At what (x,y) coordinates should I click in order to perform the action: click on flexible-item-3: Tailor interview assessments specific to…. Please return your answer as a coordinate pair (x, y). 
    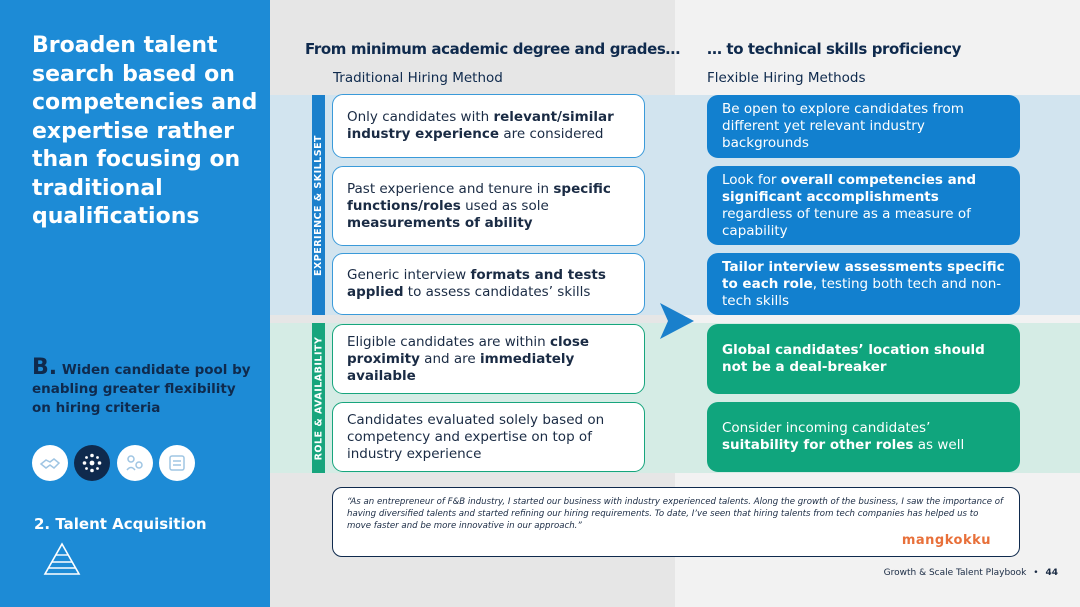
    Looking at the image, I should click on (863, 284).